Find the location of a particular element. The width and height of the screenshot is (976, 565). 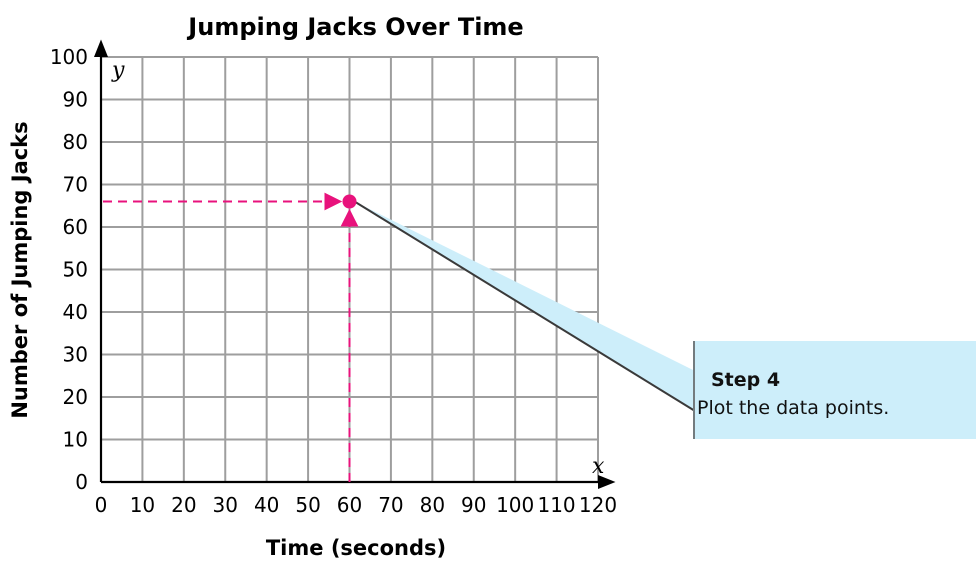

callout-pointer-edge is located at coordinates (524, 306).